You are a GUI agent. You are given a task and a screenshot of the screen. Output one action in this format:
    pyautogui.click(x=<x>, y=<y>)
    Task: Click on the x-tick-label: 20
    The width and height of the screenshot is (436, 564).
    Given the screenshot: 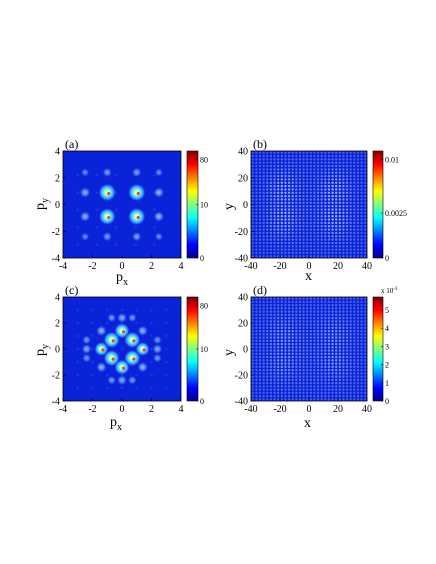 What is the action you would take?
    pyautogui.click(x=338, y=266)
    